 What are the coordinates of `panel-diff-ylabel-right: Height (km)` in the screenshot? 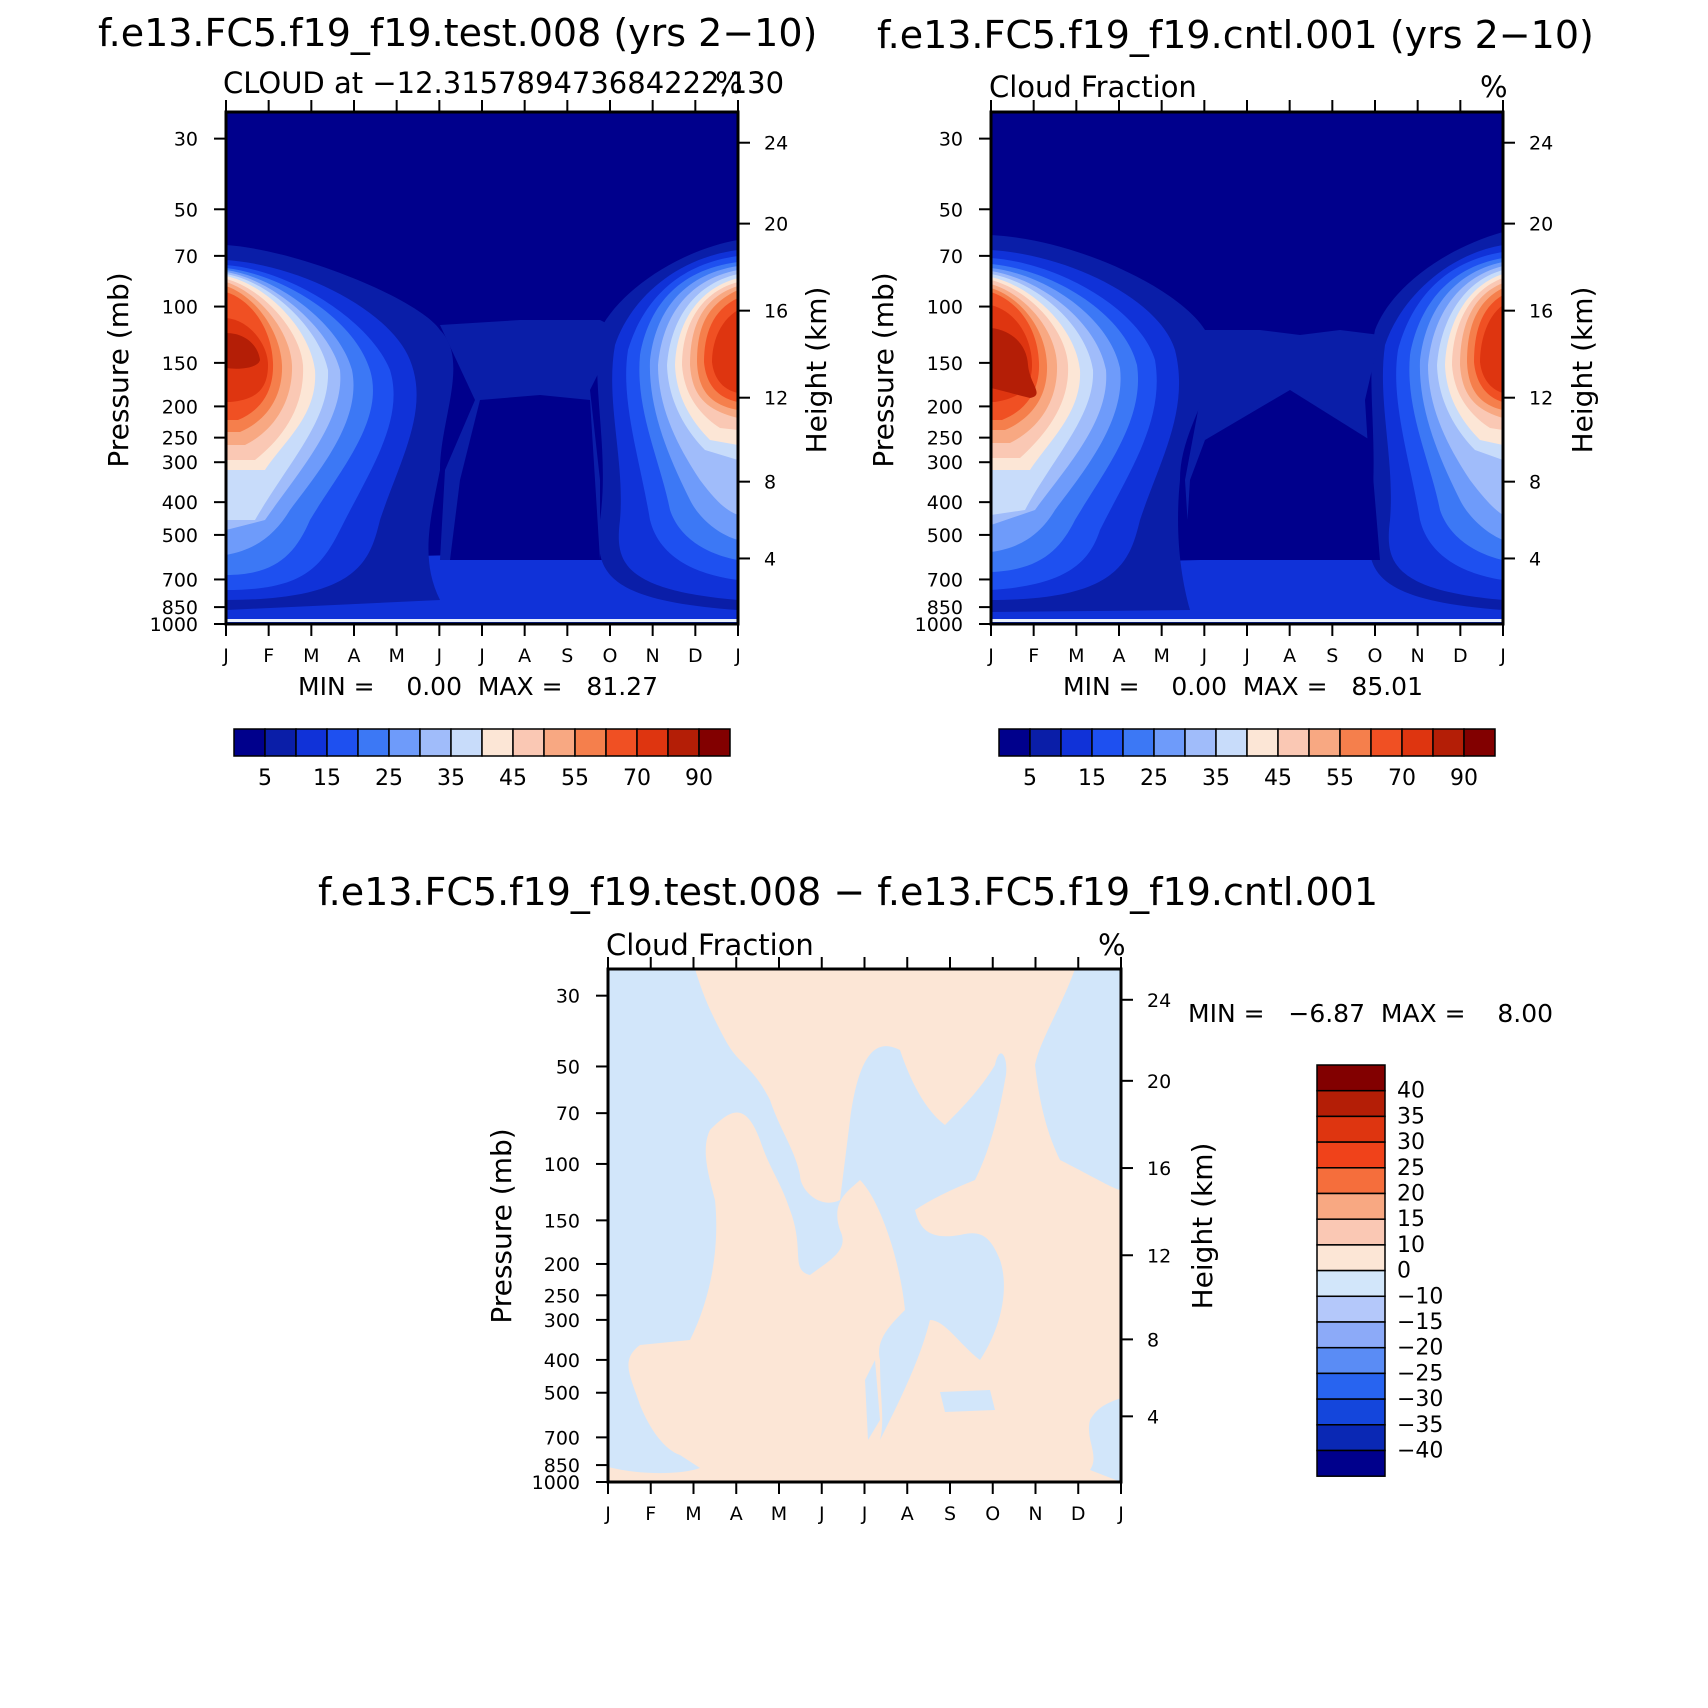 It's located at (1202, 1226).